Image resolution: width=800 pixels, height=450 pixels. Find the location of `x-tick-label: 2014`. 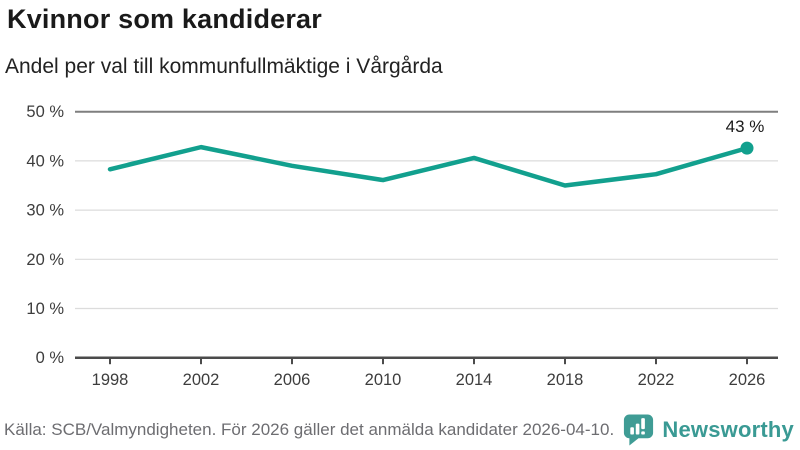

x-tick-label: 2014 is located at coordinates (474, 380).